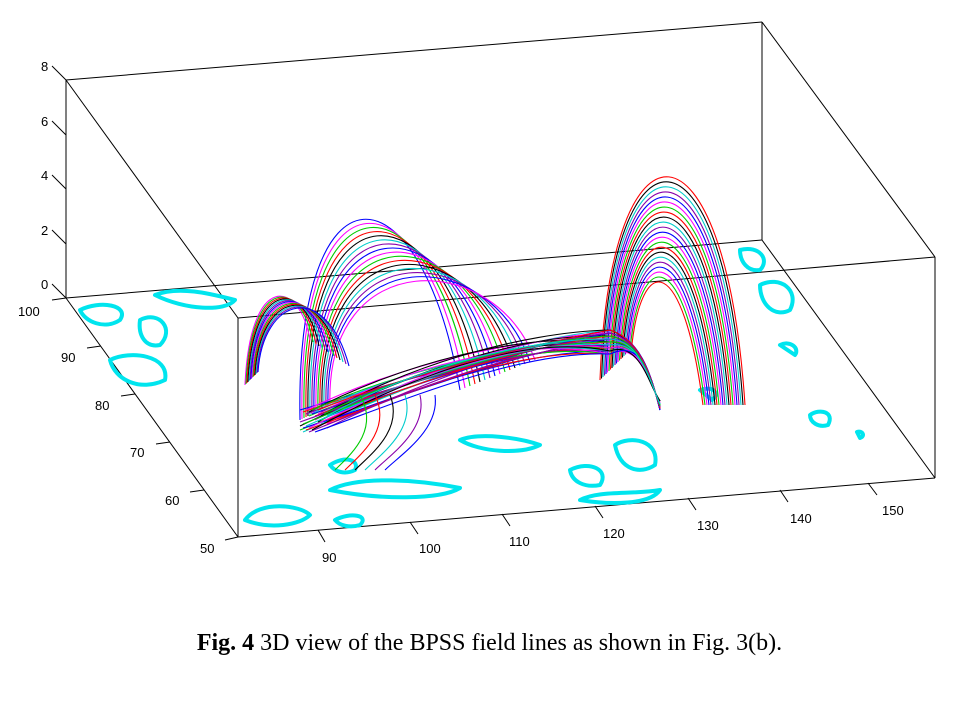 This screenshot has width=979, height=705. What do you see at coordinates (225, 643) in the screenshot?
I see `caption-label: Fig. 4` at bounding box center [225, 643].